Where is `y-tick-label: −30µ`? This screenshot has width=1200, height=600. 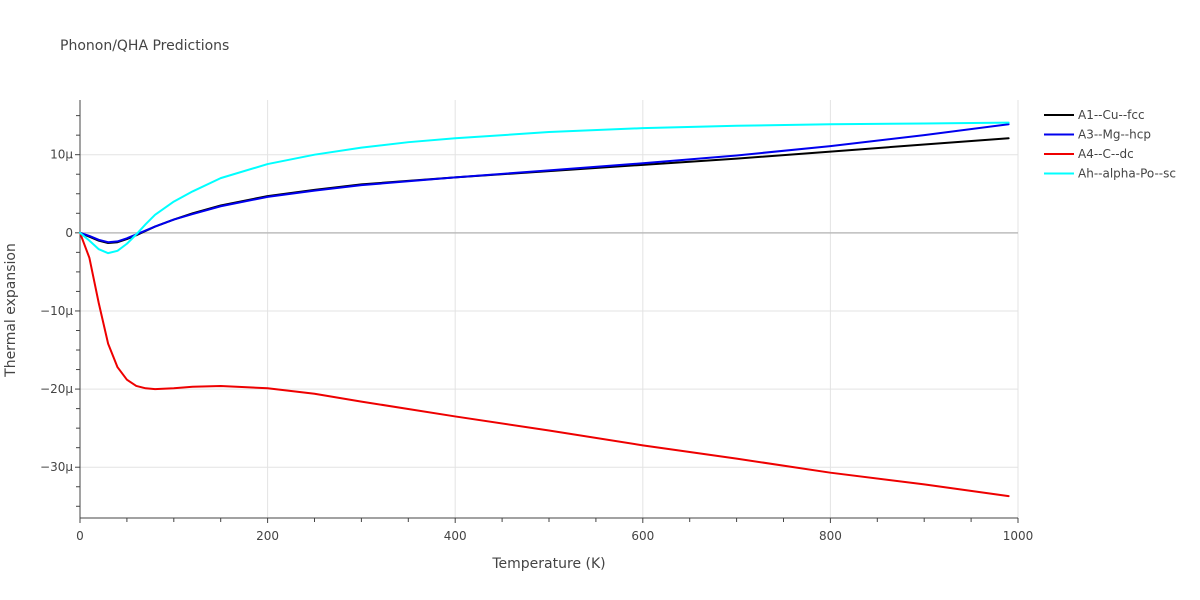
y-tick-label: −30µ is located at coordinates (56, 467).